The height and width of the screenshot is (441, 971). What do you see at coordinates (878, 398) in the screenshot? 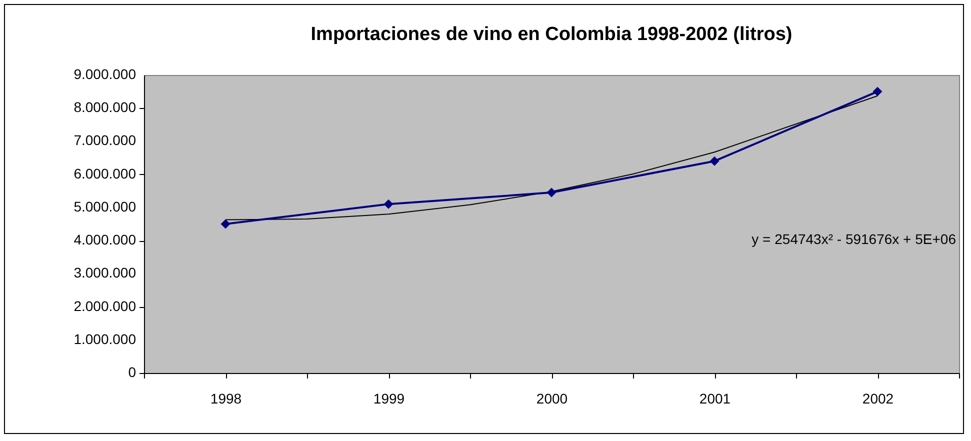
I see `x-tick-label: 2002` at bounding box center [878, 398].